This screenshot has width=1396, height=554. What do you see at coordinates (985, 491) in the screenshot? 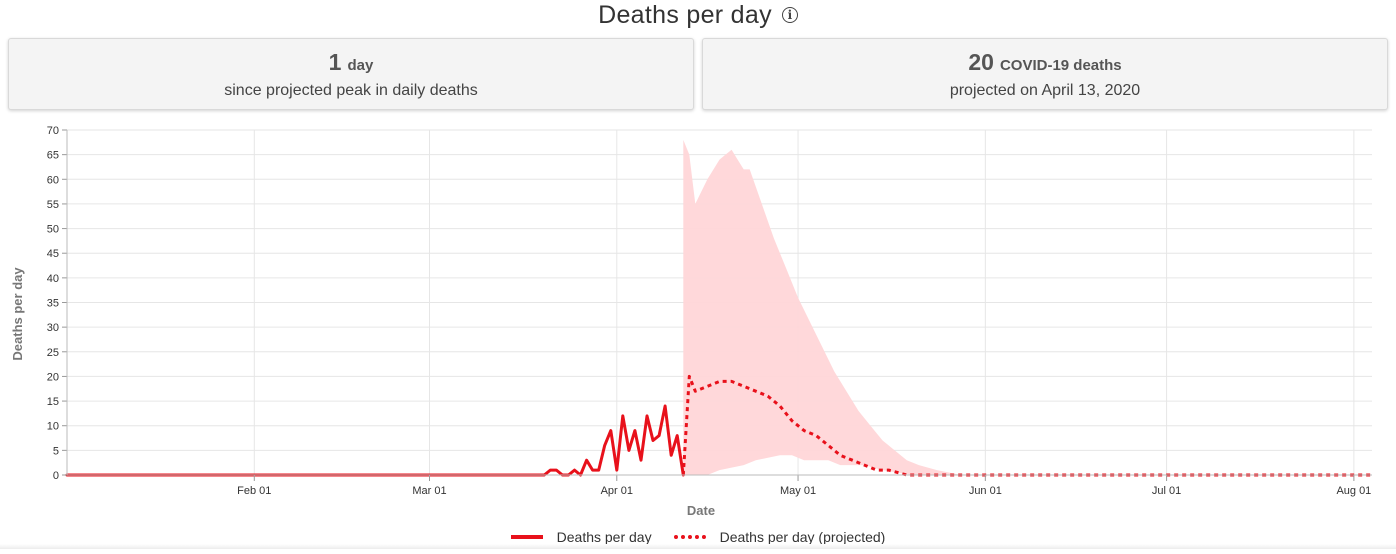
I see `x-tick-label: Jun 01` at bounding box center [985, 491].